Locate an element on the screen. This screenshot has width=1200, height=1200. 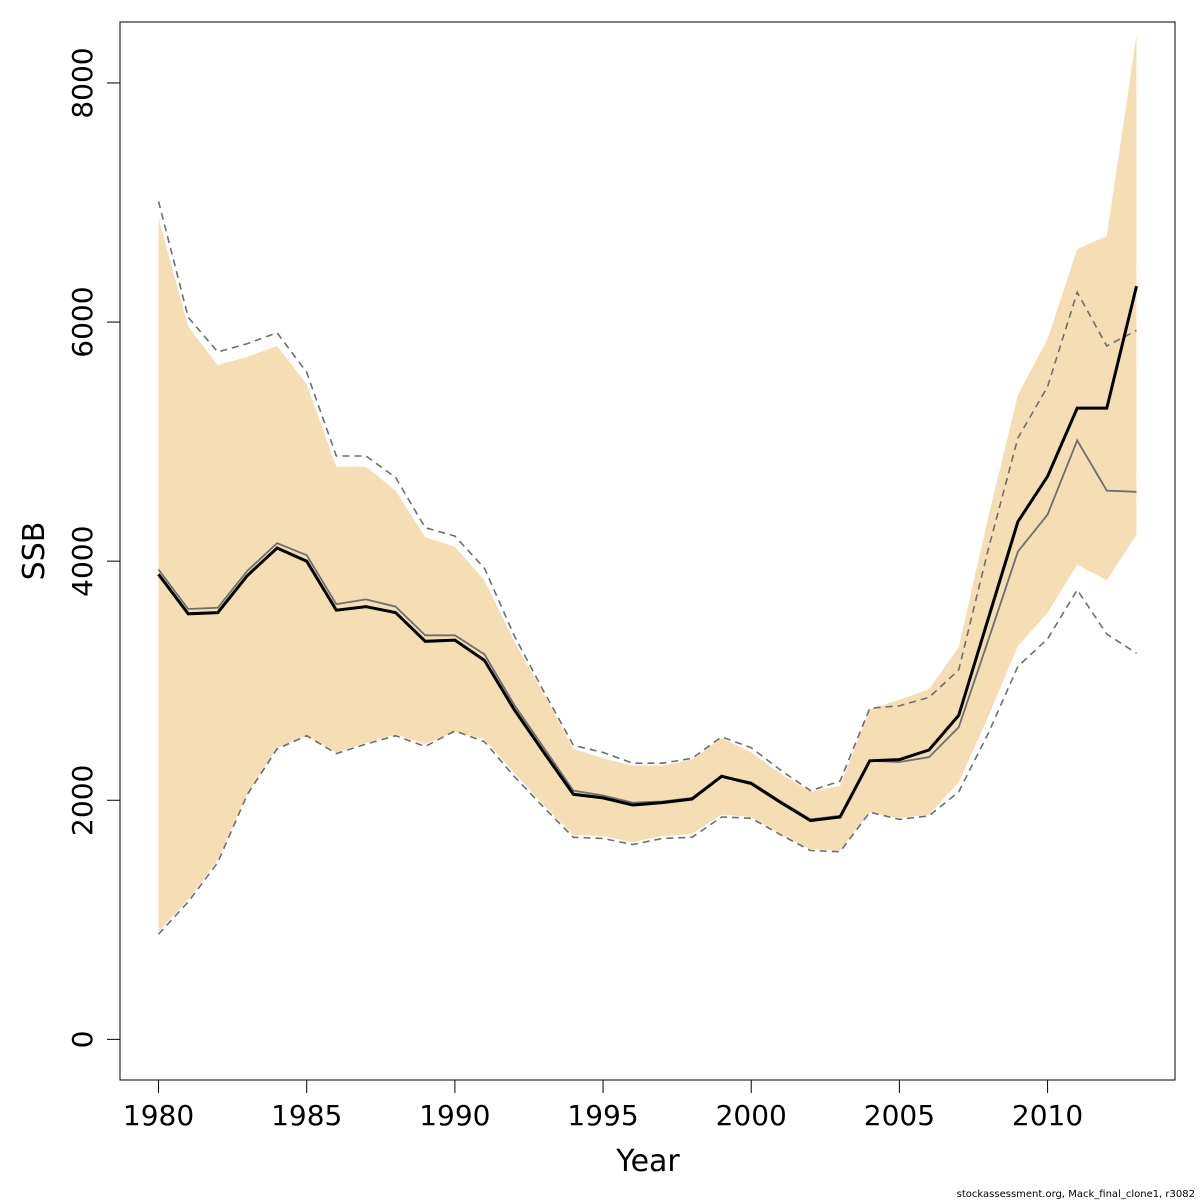
x-tick-label: 1985 is located at coordinates (306, 1115).